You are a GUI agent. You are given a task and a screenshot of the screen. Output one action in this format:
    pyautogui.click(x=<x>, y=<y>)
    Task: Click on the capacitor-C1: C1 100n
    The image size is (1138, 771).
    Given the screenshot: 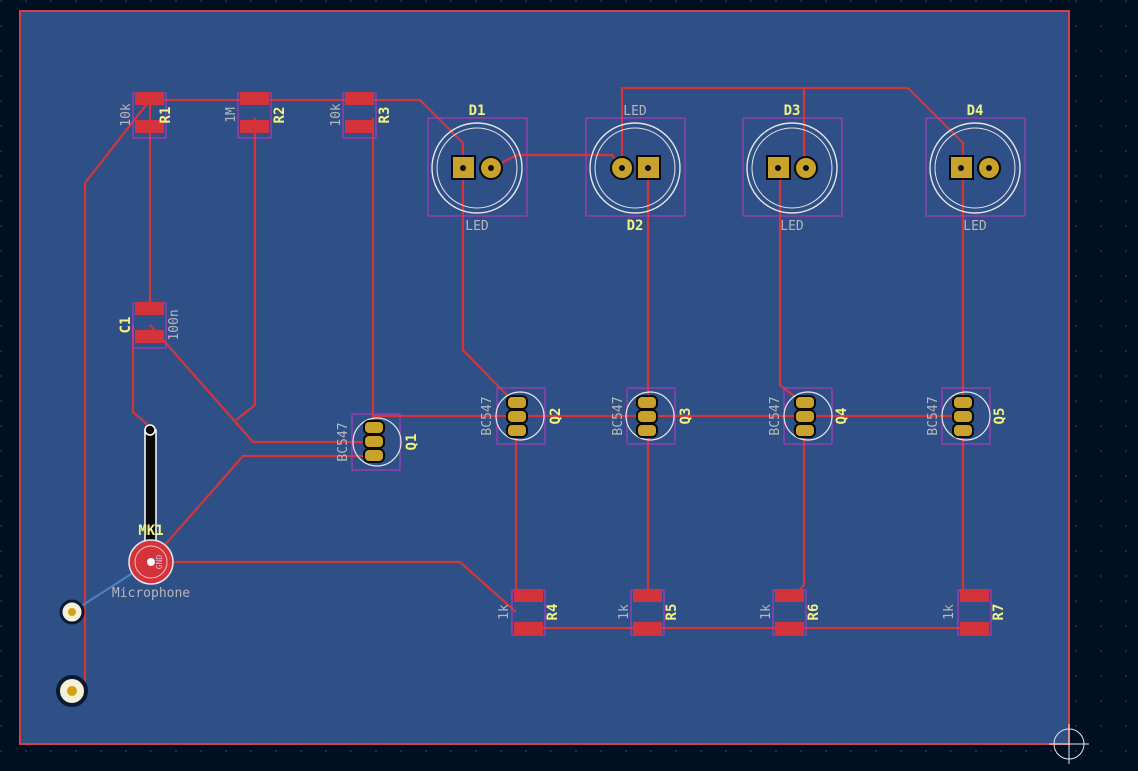 What is the action you would take?
    pyautogui.click(x=150, y=325)
    